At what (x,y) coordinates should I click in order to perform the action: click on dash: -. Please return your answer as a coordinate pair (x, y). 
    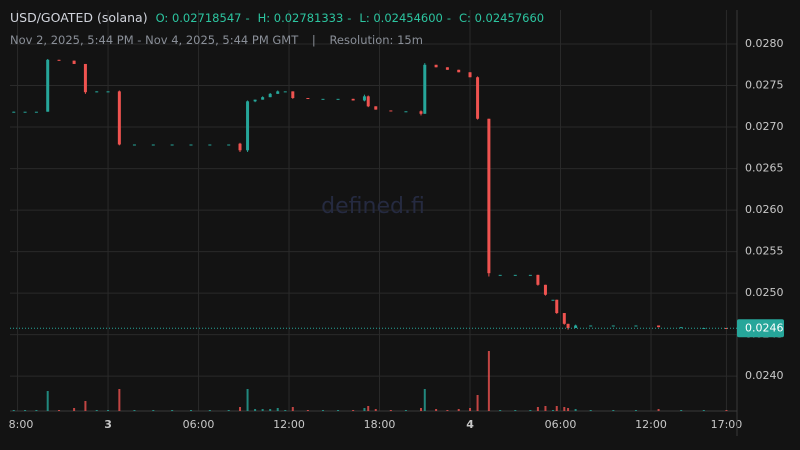
    Looking at the image, I should click on (247, 18).